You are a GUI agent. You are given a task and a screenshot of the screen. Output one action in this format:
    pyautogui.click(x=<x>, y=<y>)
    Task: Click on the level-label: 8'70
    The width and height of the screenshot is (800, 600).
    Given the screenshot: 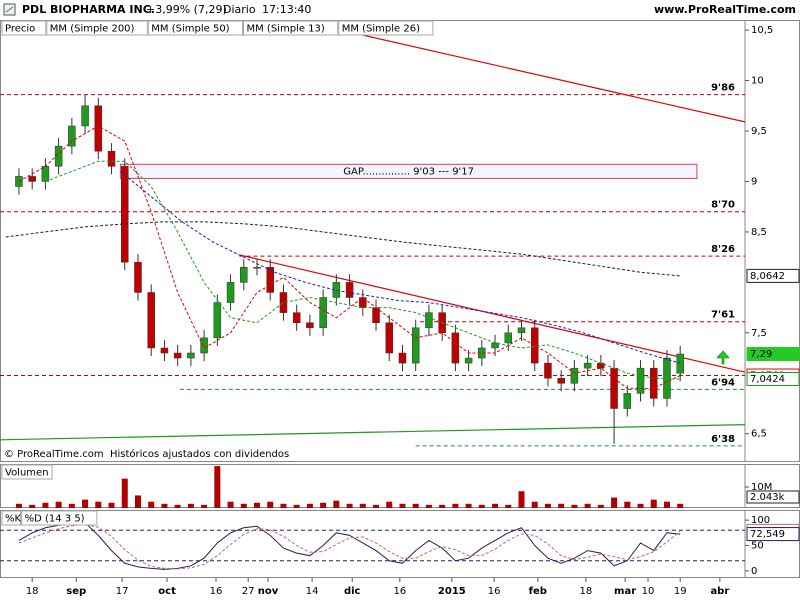 What is the action you would take?
    pyautogui.click(x=723, y=205)
    